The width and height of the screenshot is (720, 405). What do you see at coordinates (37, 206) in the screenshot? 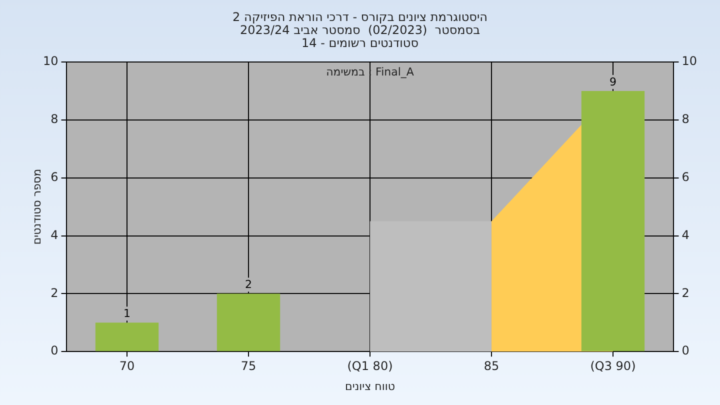
I see `y-axis-title: מספר סטודנטים` at bounding box center [37, 206].